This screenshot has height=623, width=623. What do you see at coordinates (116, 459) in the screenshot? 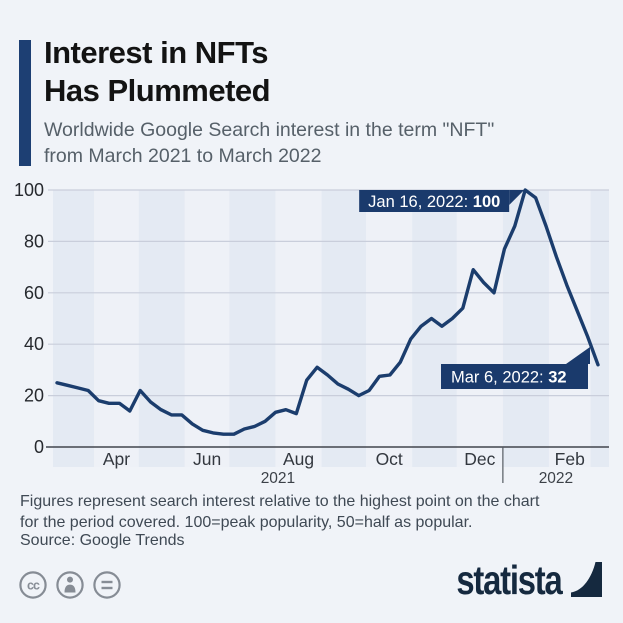
I see `x-axis-label: Apr` at bounding box center [116, 459].